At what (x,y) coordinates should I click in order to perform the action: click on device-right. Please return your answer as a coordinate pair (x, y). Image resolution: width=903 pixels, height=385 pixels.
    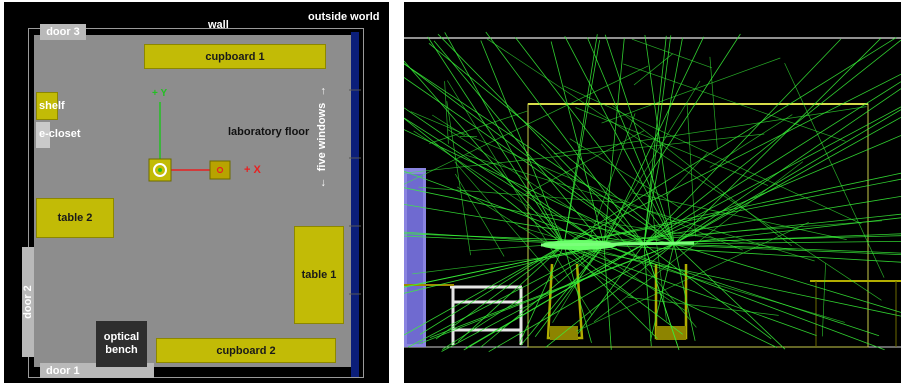
    Looking at the image, I should click on (220, 170).